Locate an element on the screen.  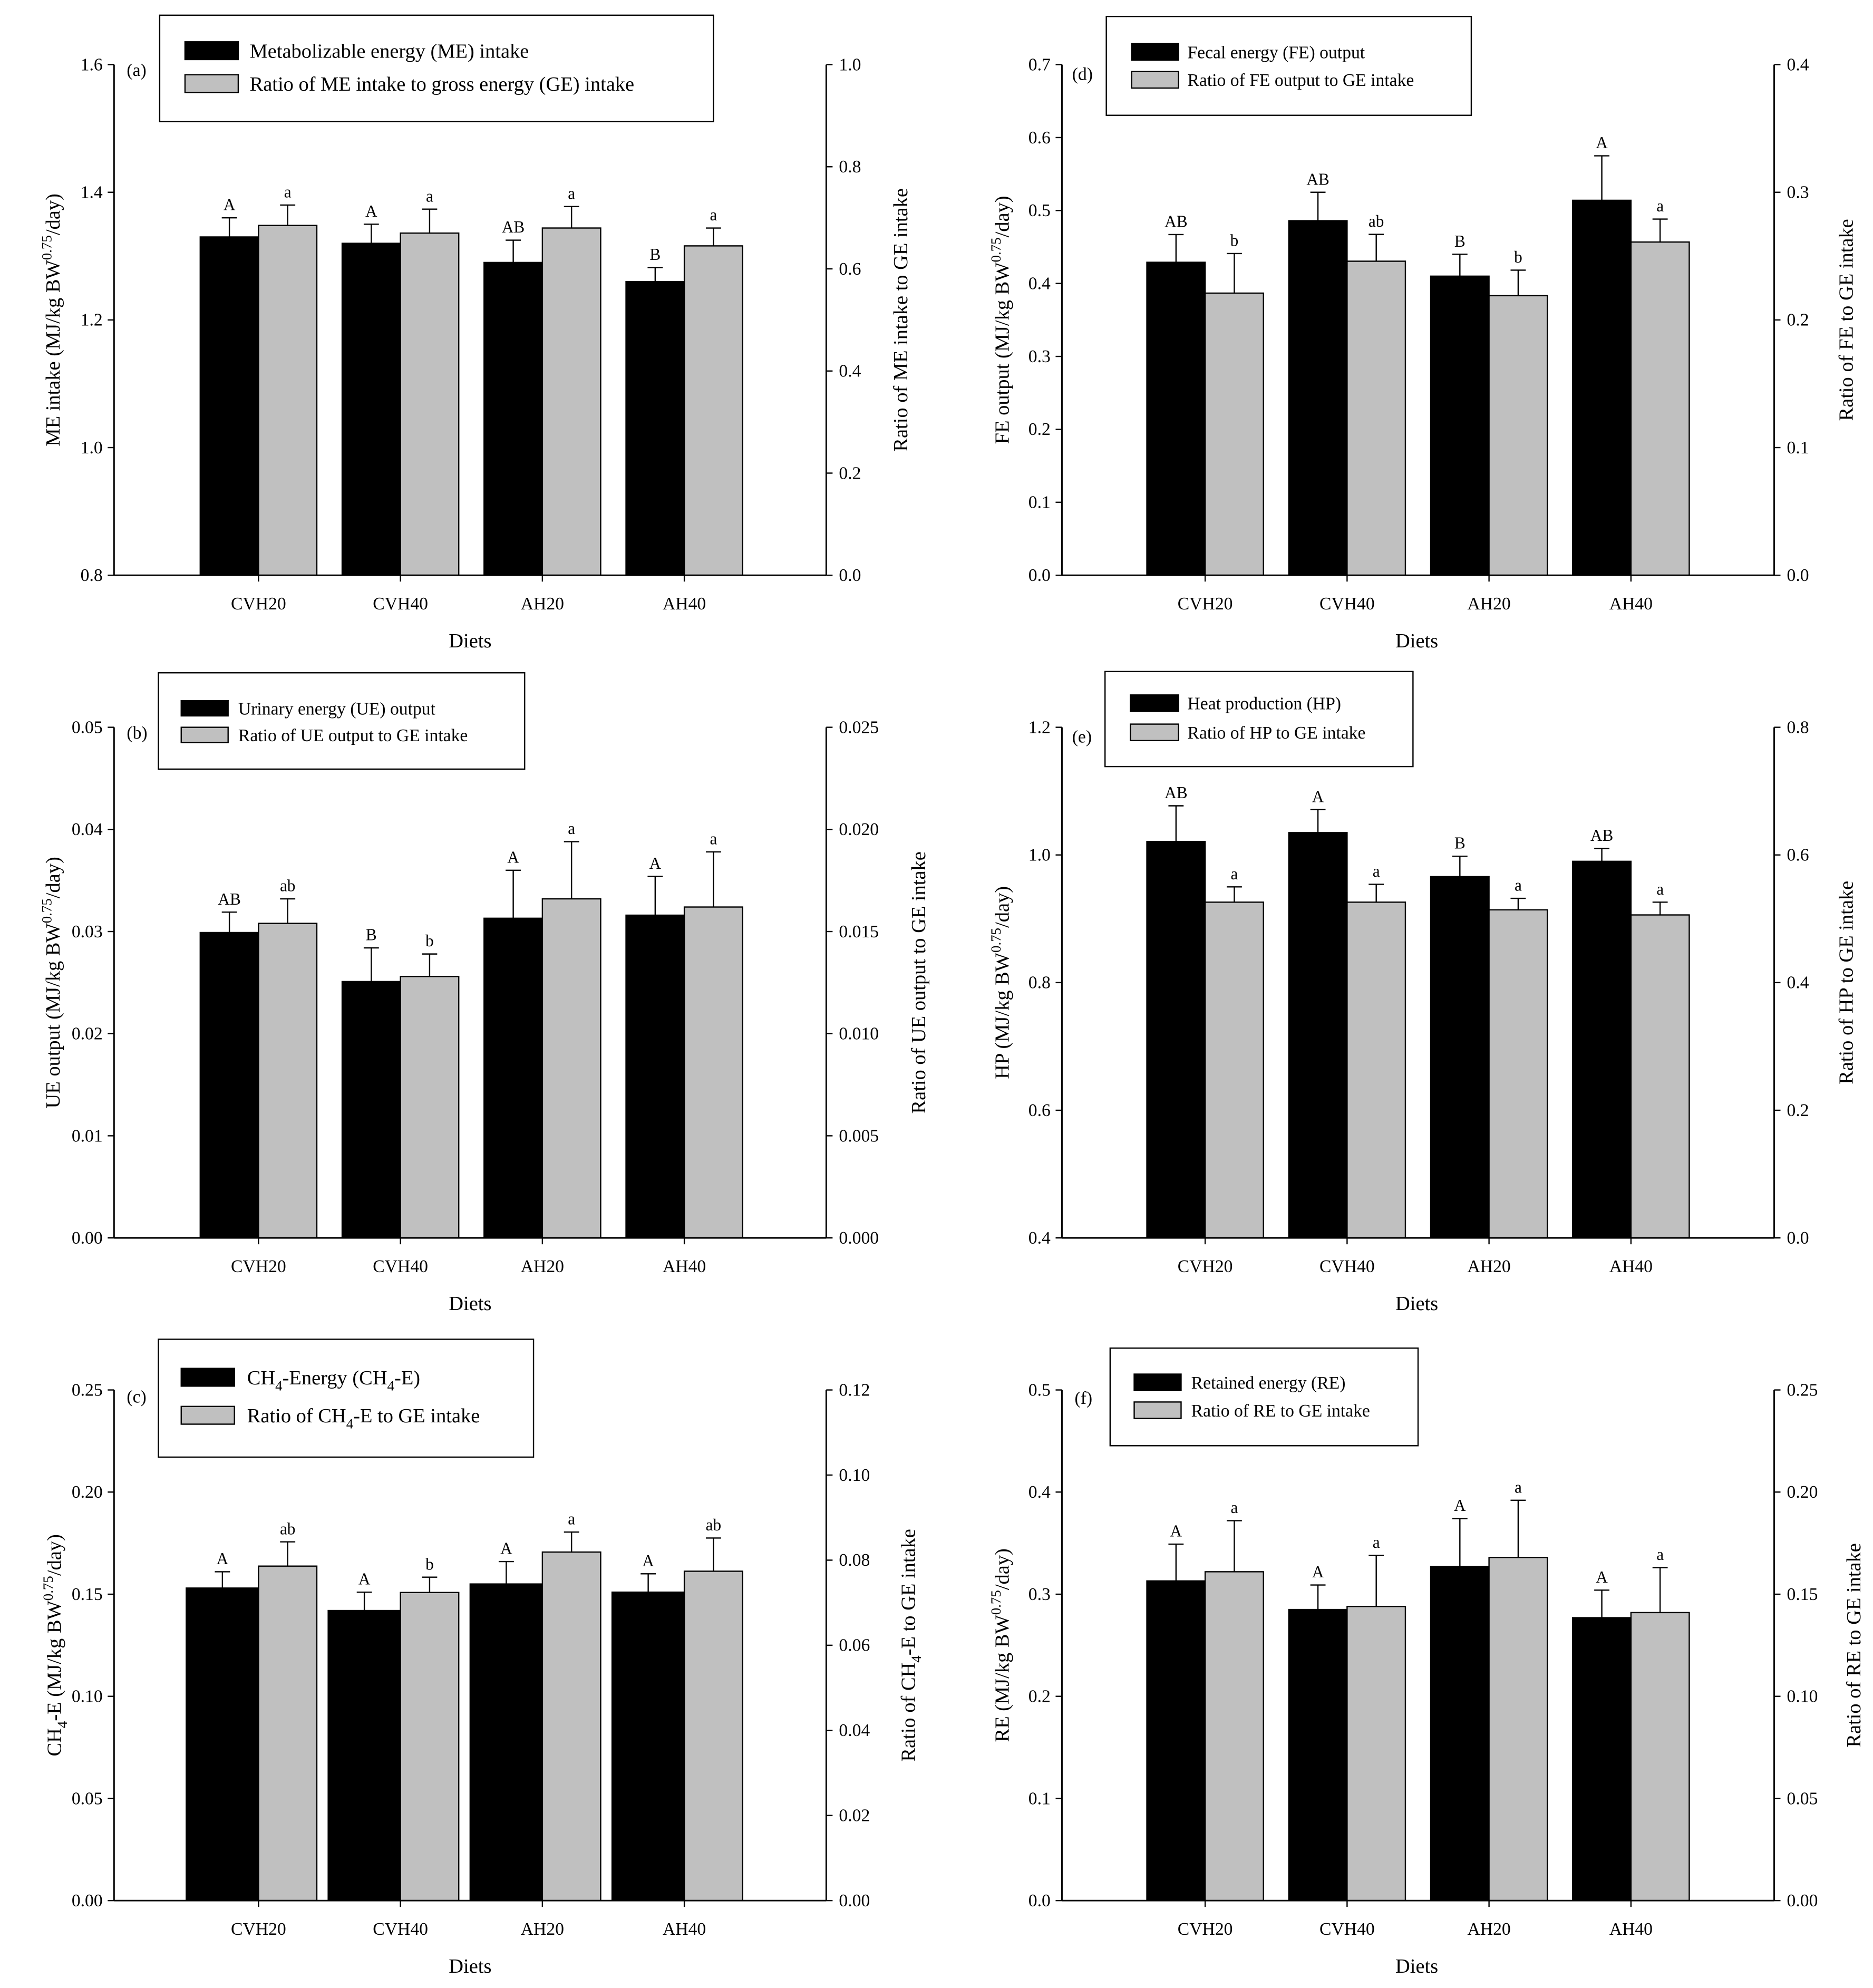
panel-b-significance-letter: B is located at coordinates (371, 935).